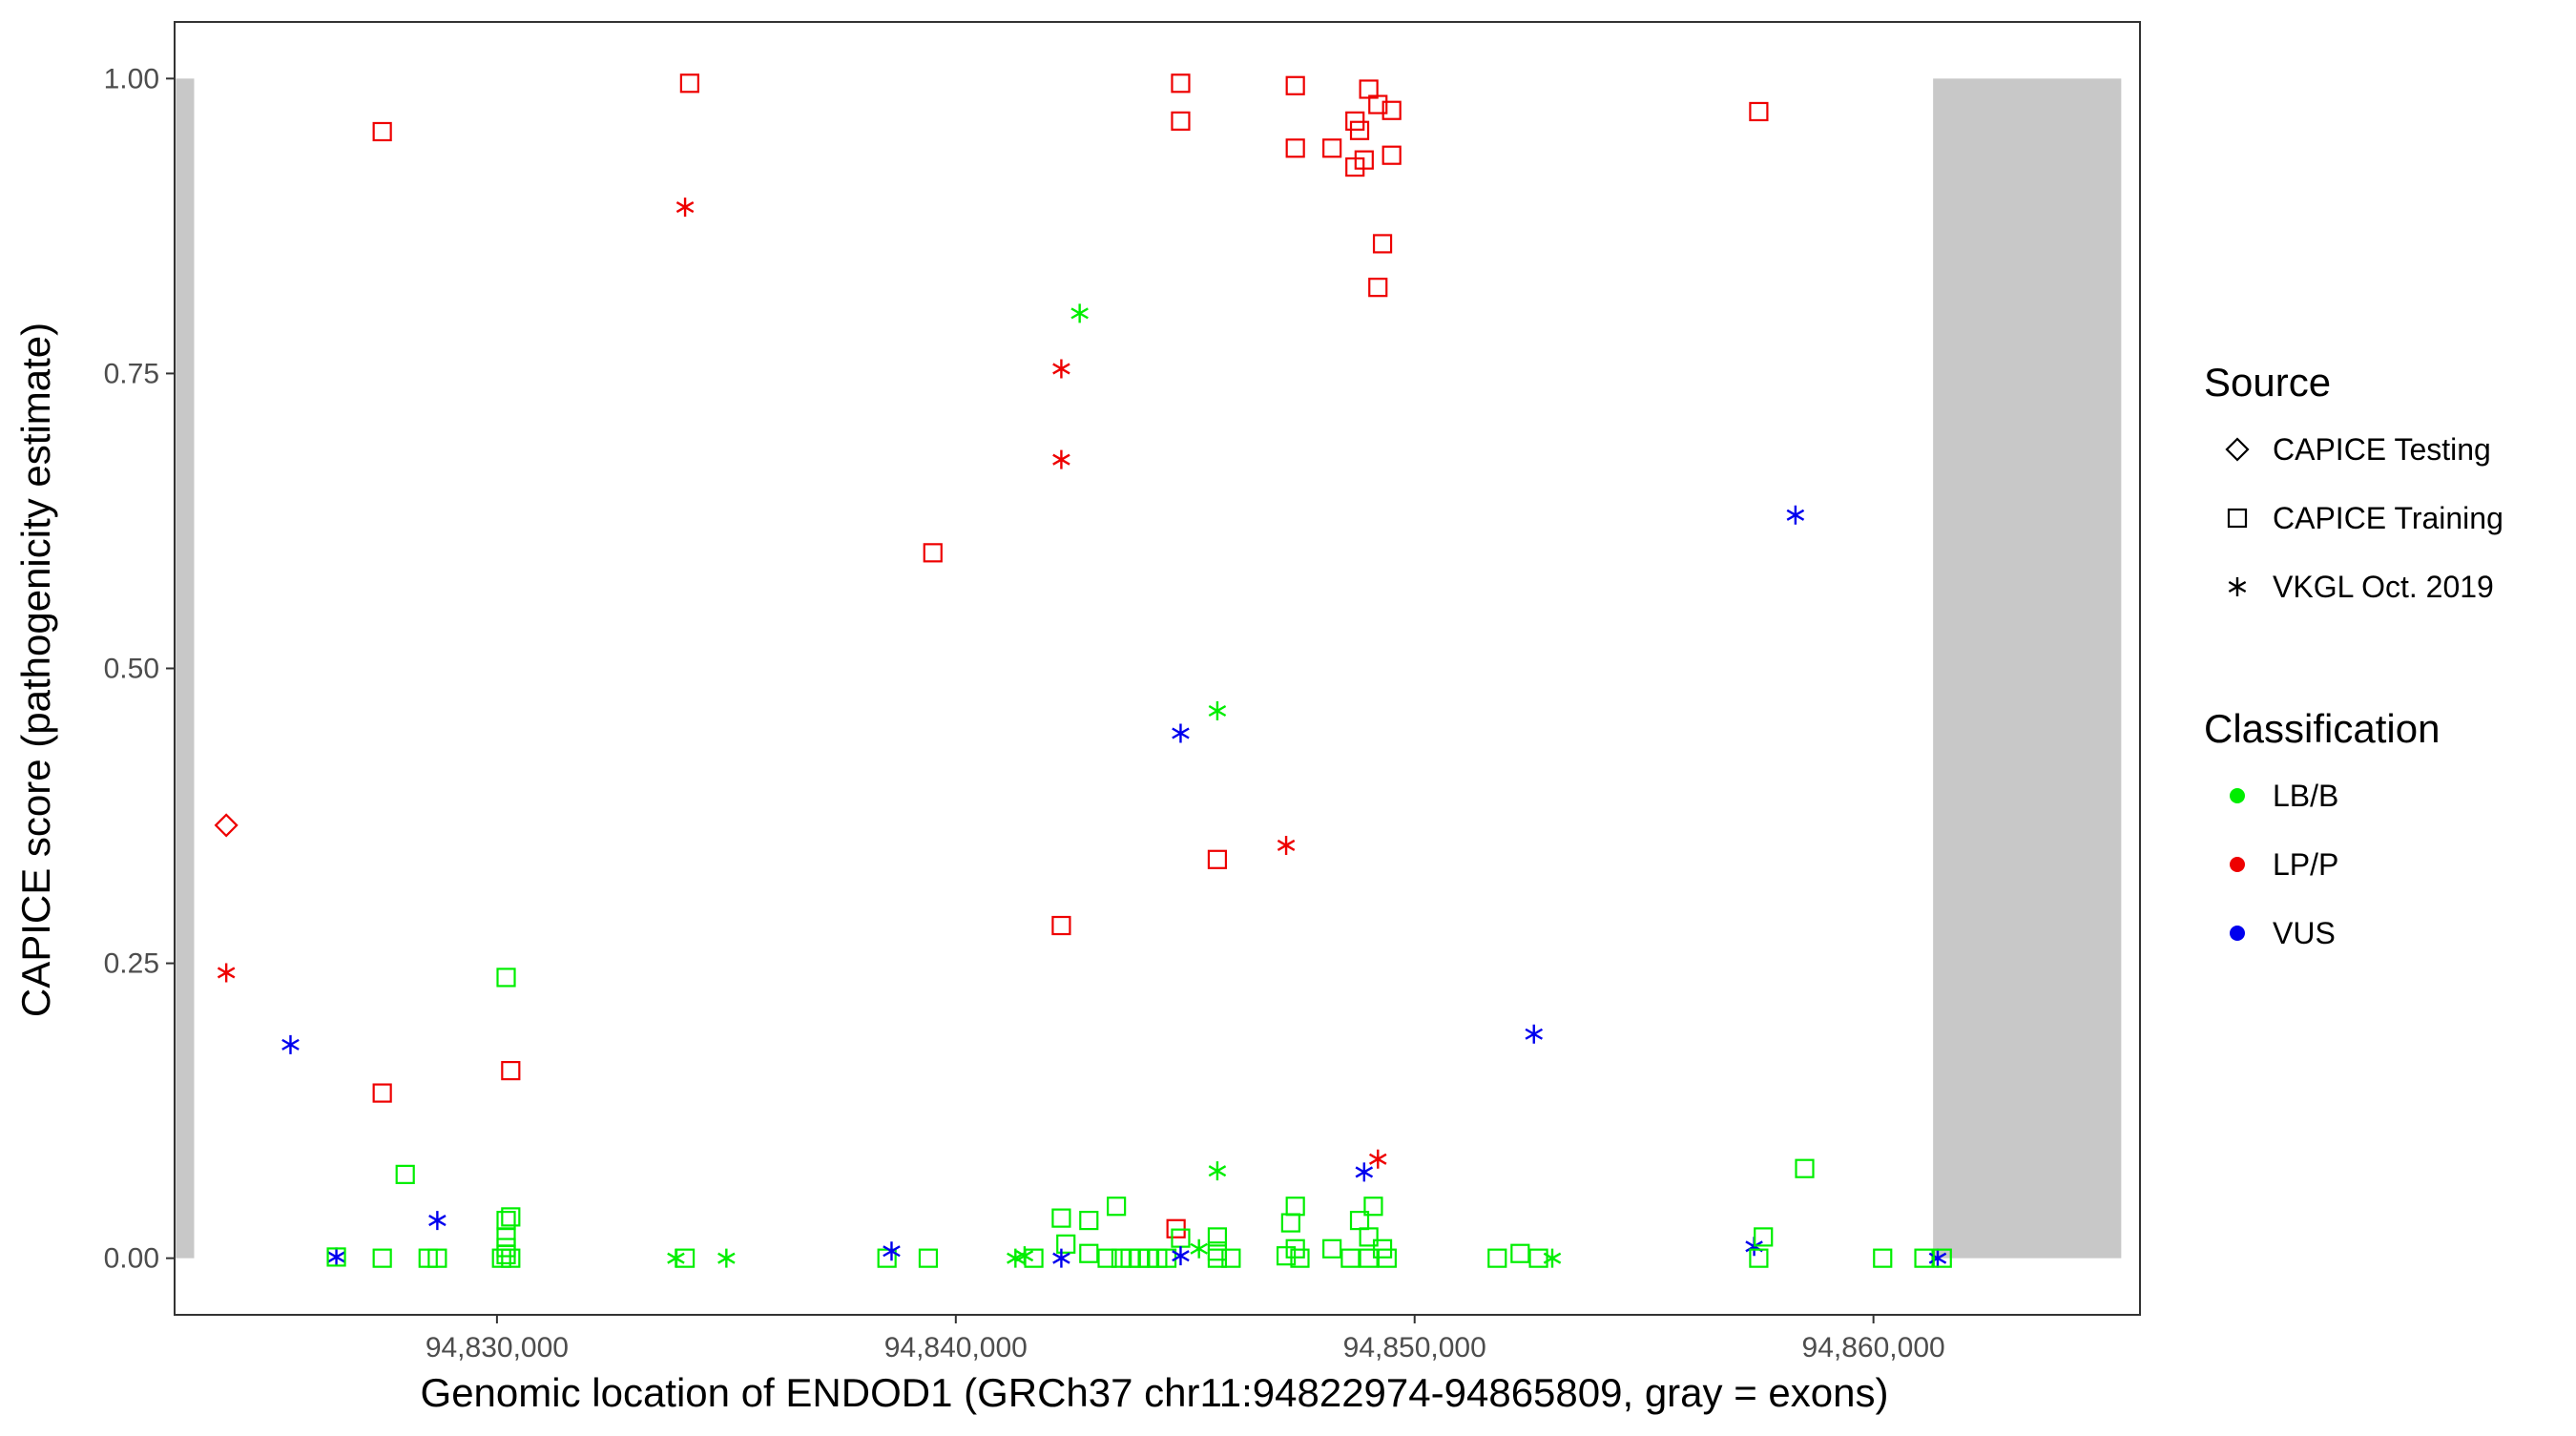  Describe the element at coordinates (35, 670) in the screenshot. I see `y-axis-title: CAPICE score (pathogenicity estimate)` at that location.